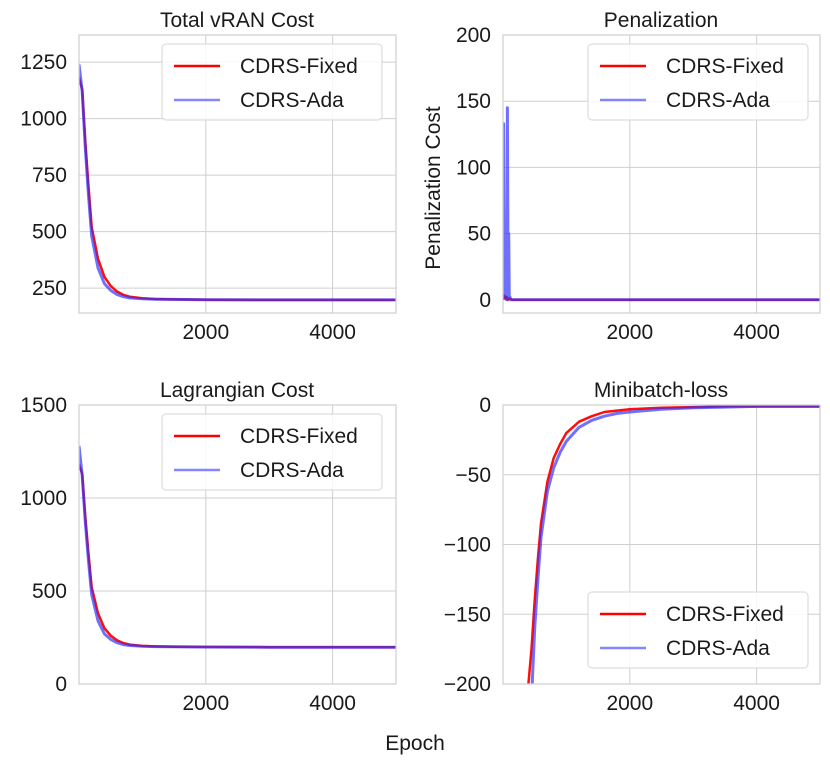 The height and width of the screenshot is (764, 830). I want to click on y-axis-label: Penalization Cost, so click(433, 188).